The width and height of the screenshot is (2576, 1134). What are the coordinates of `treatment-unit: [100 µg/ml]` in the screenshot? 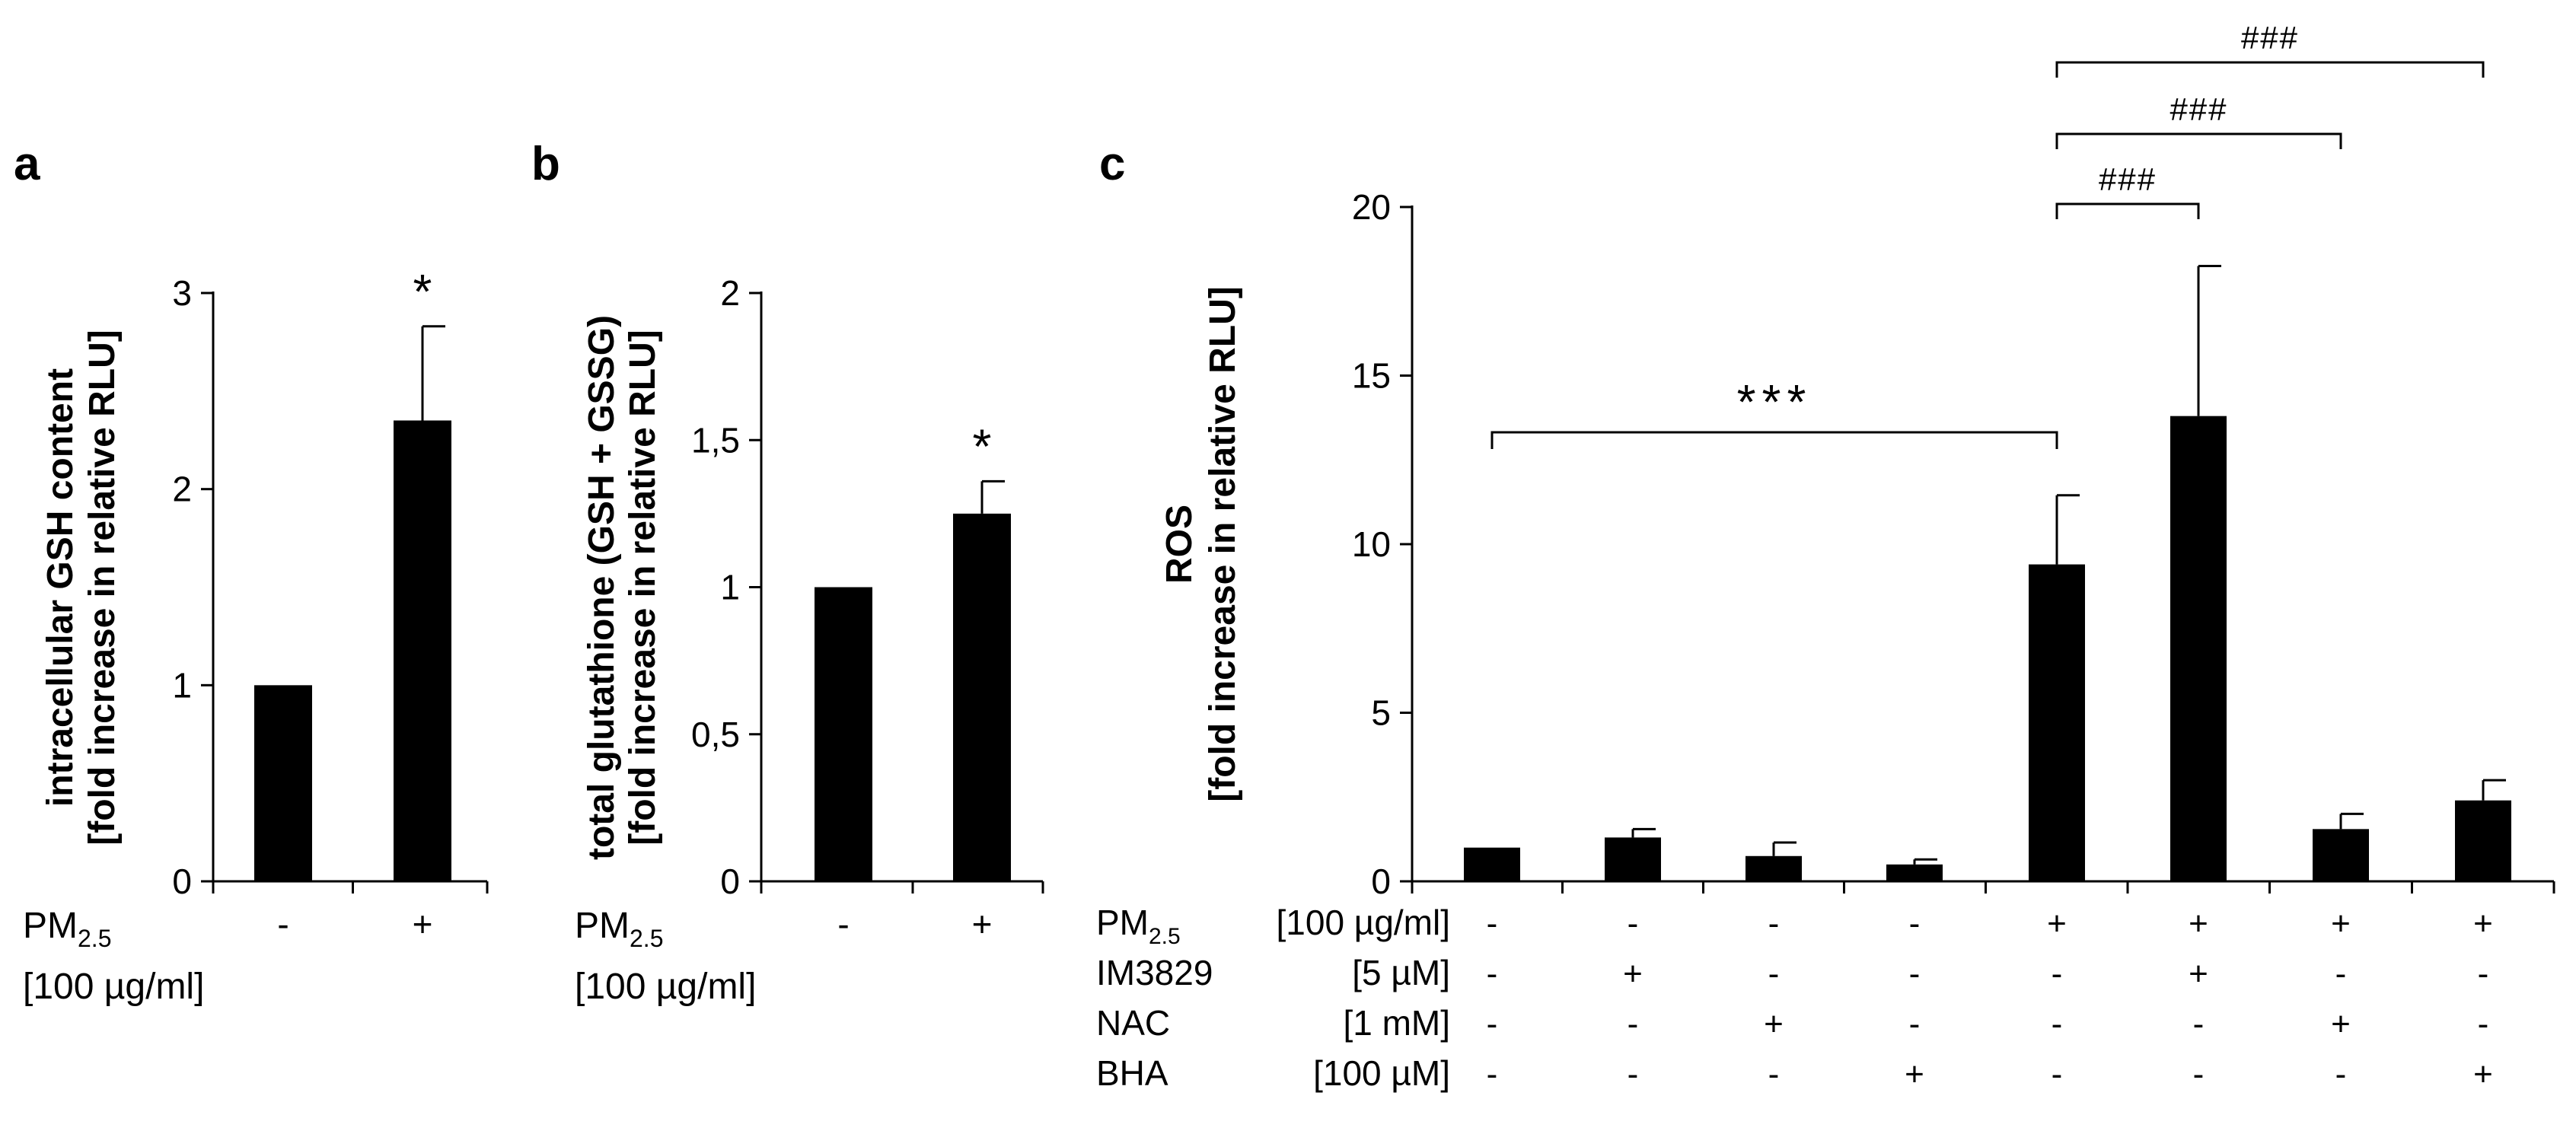 It's located at (1364, 922).